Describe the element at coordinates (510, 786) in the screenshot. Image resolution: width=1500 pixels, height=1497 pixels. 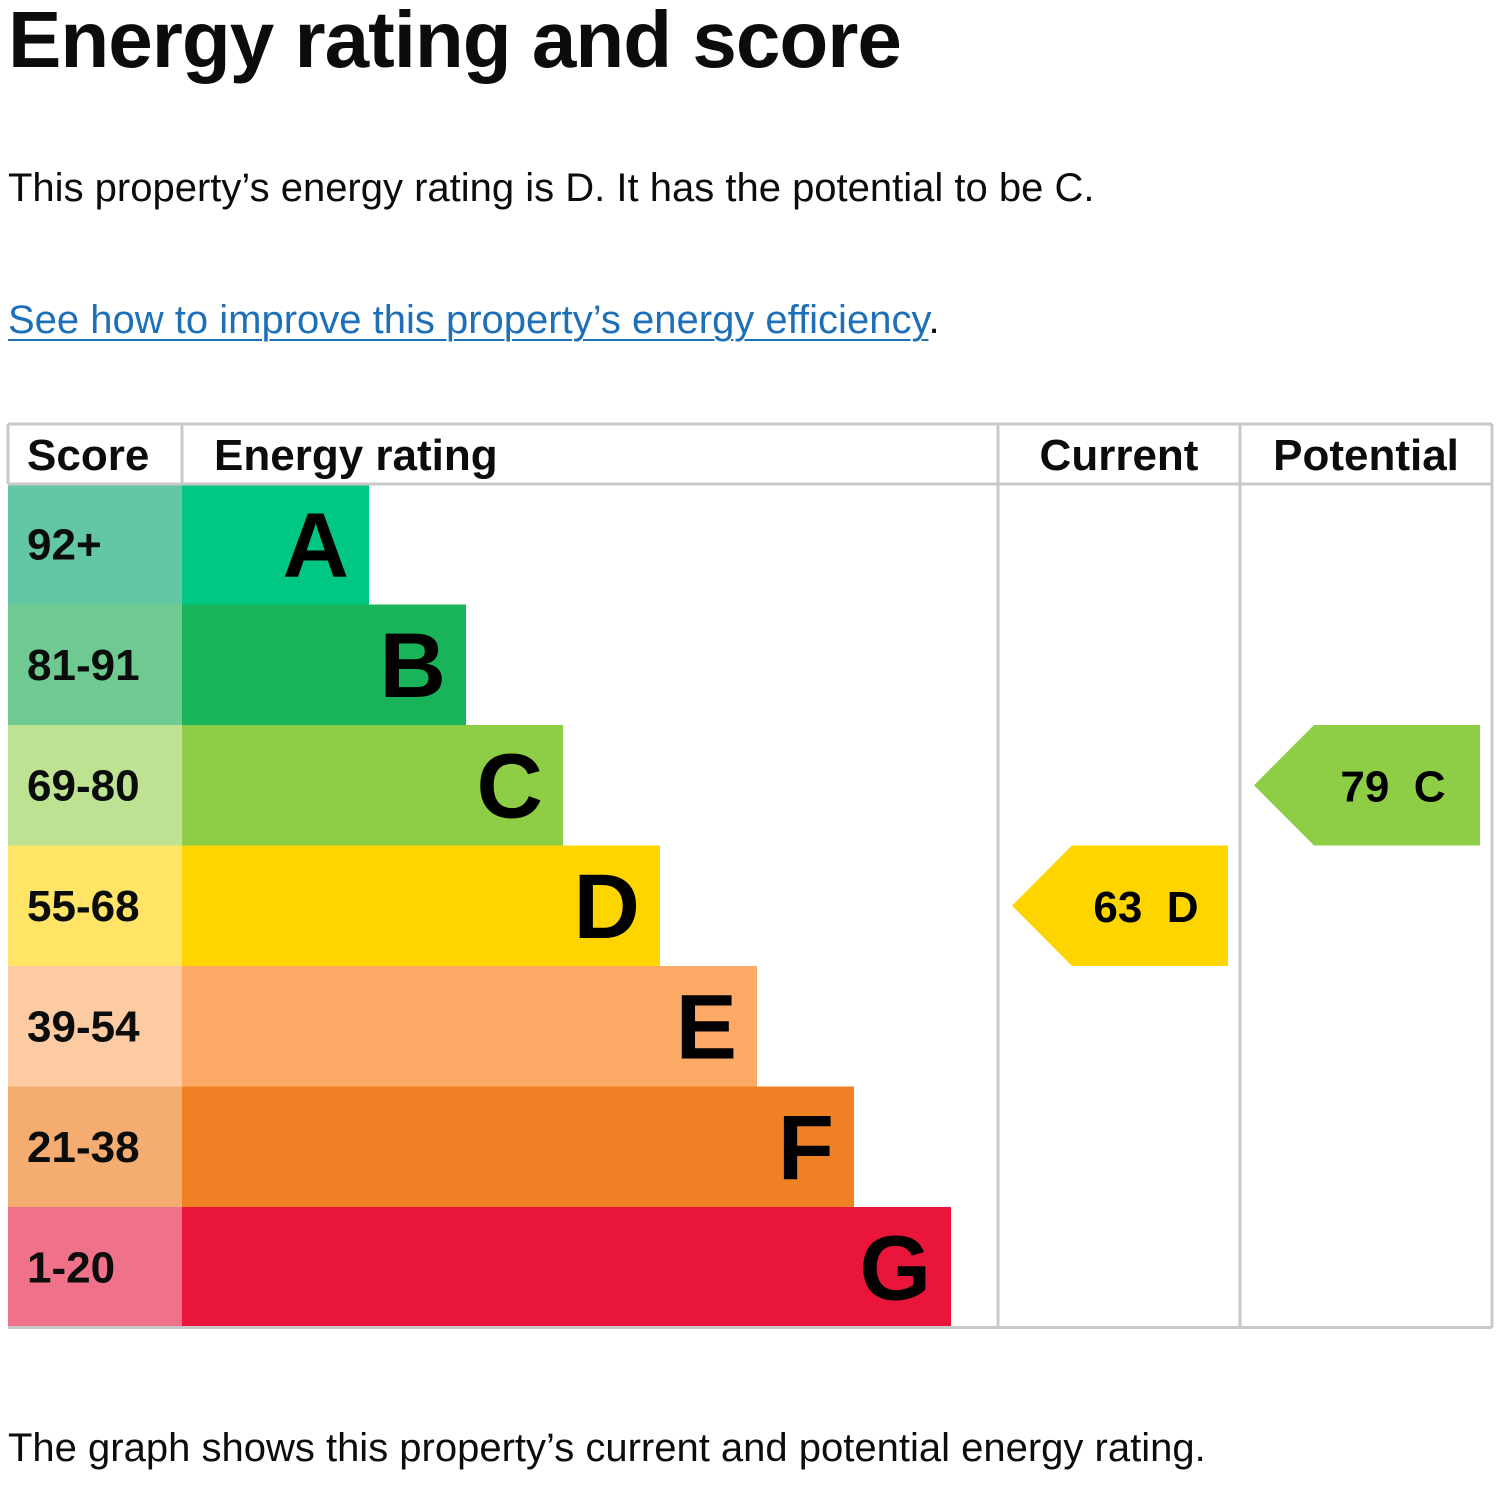
I see `rating-letter-c: C` at that location.